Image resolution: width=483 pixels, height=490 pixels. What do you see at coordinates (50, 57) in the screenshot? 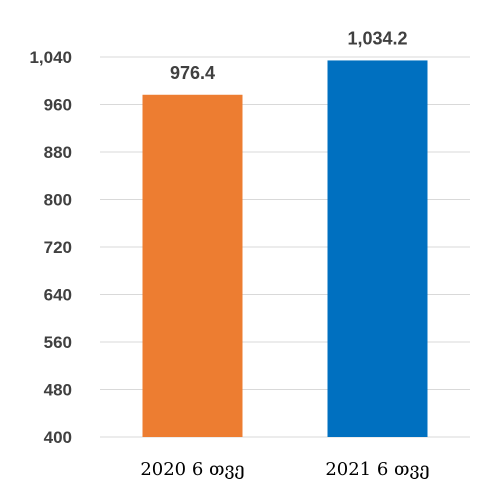
I see `y-tick-label: 1,040` at bounding box center [50, 57].